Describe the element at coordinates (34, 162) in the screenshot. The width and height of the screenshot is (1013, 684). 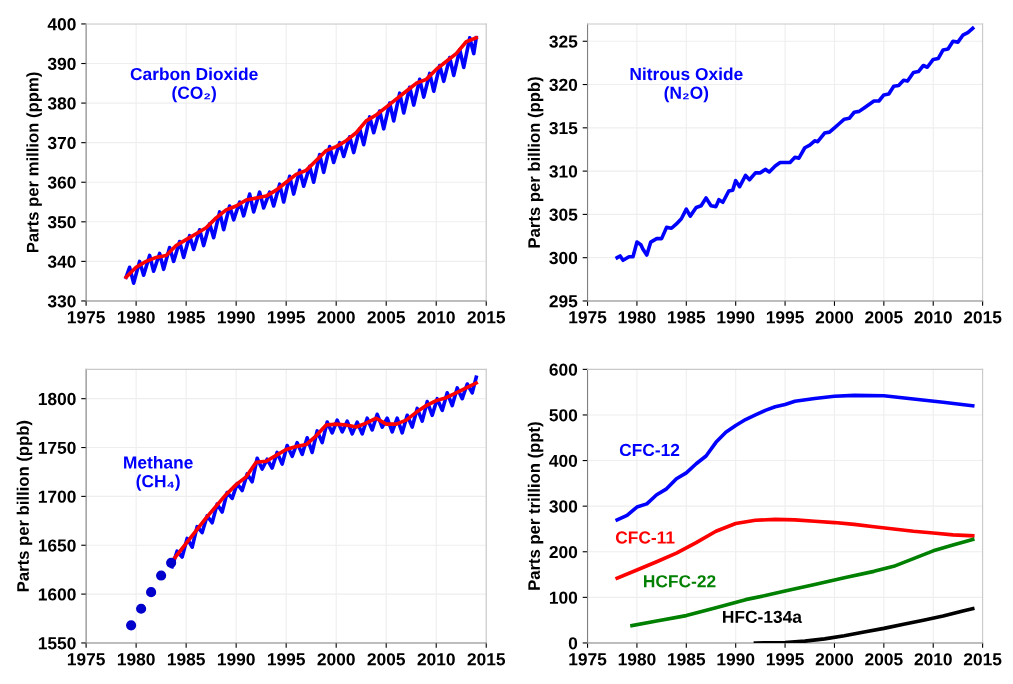
I see `y-axis-title: Parts per million (ppm)` at that location.